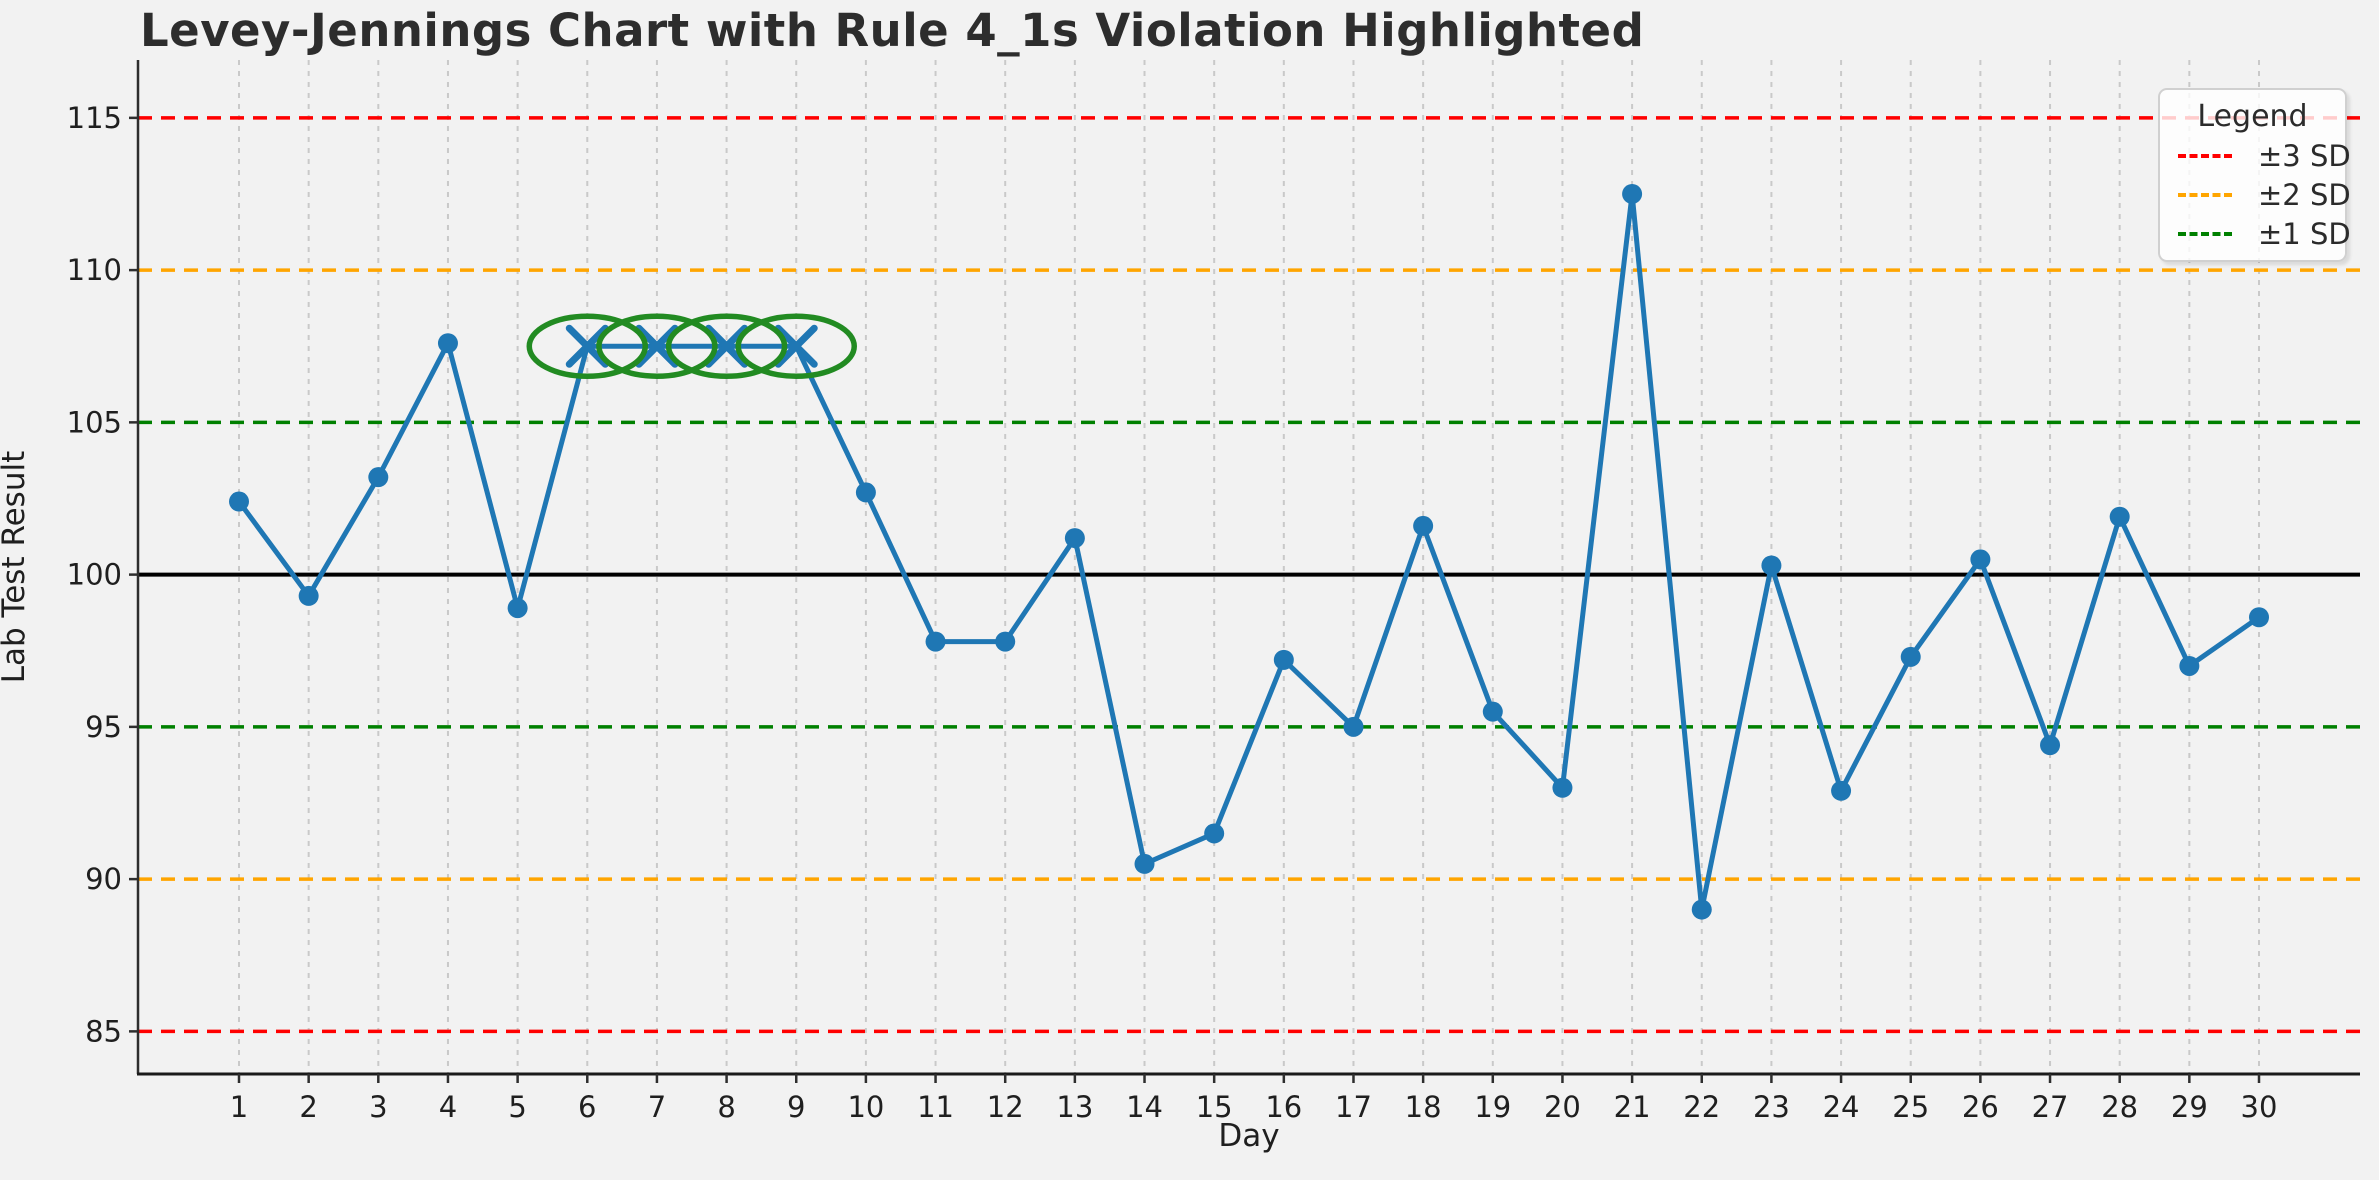  What do you see at coordinates (2259, 1107) in the screenshot?
I see `x-tick-label: 30` at bounding box center [2259, 1107].